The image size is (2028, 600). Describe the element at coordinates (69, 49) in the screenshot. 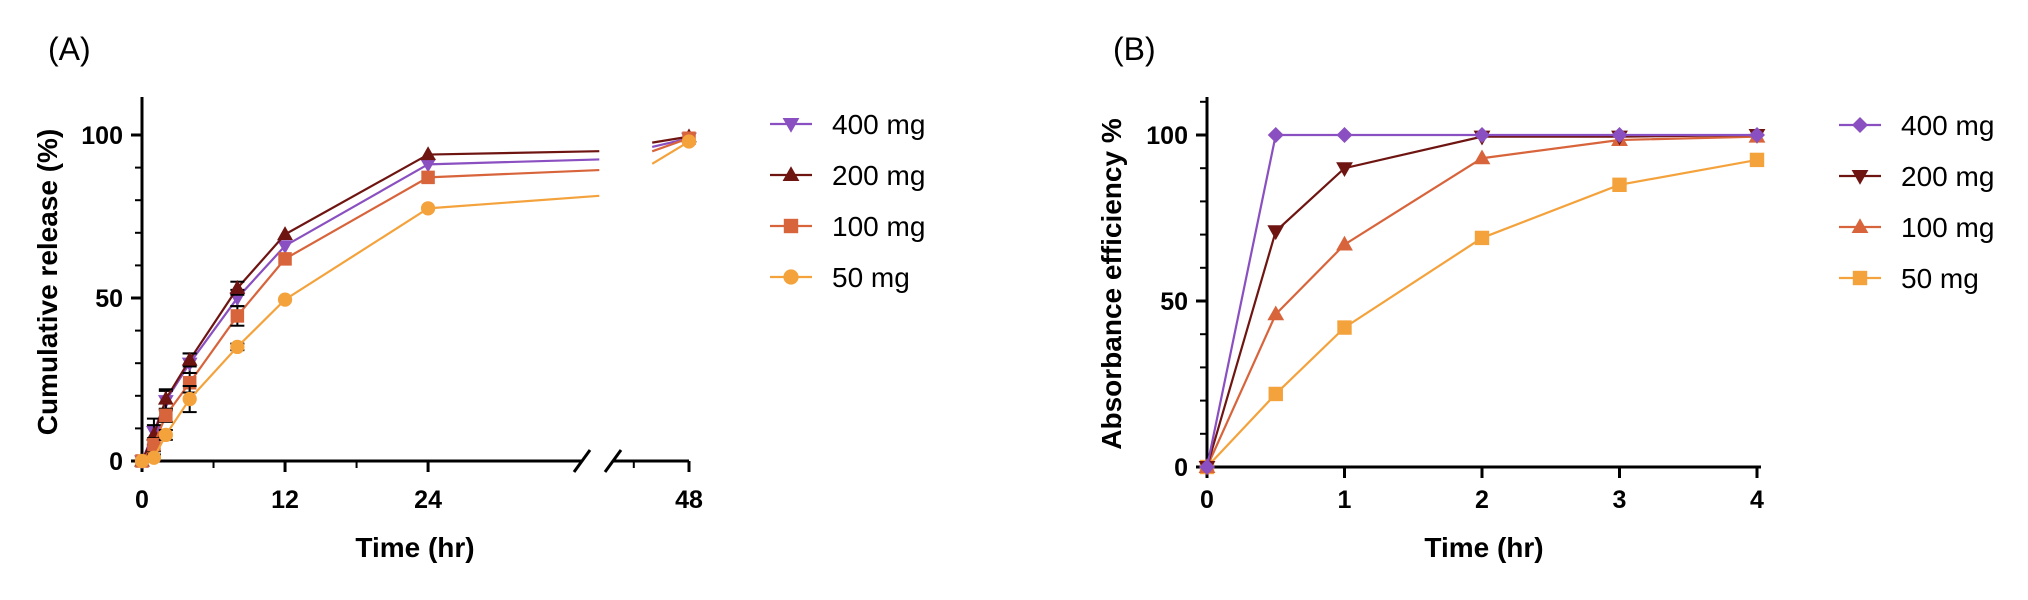

I see `panel-a-label: (A)` at that location.